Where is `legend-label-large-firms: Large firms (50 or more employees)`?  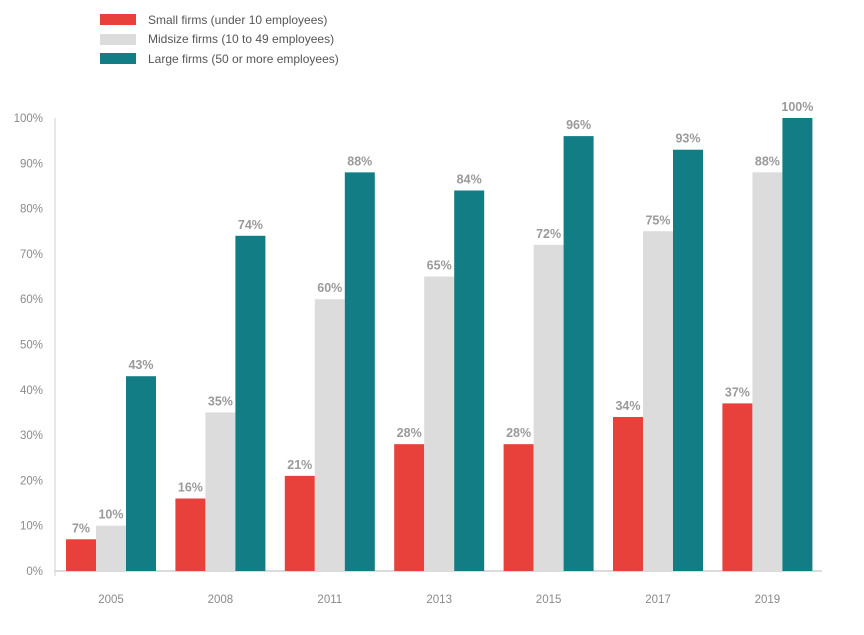
legend-label-large-firms: Large firms (50 or more employees) is located at coordinates (243, 58).